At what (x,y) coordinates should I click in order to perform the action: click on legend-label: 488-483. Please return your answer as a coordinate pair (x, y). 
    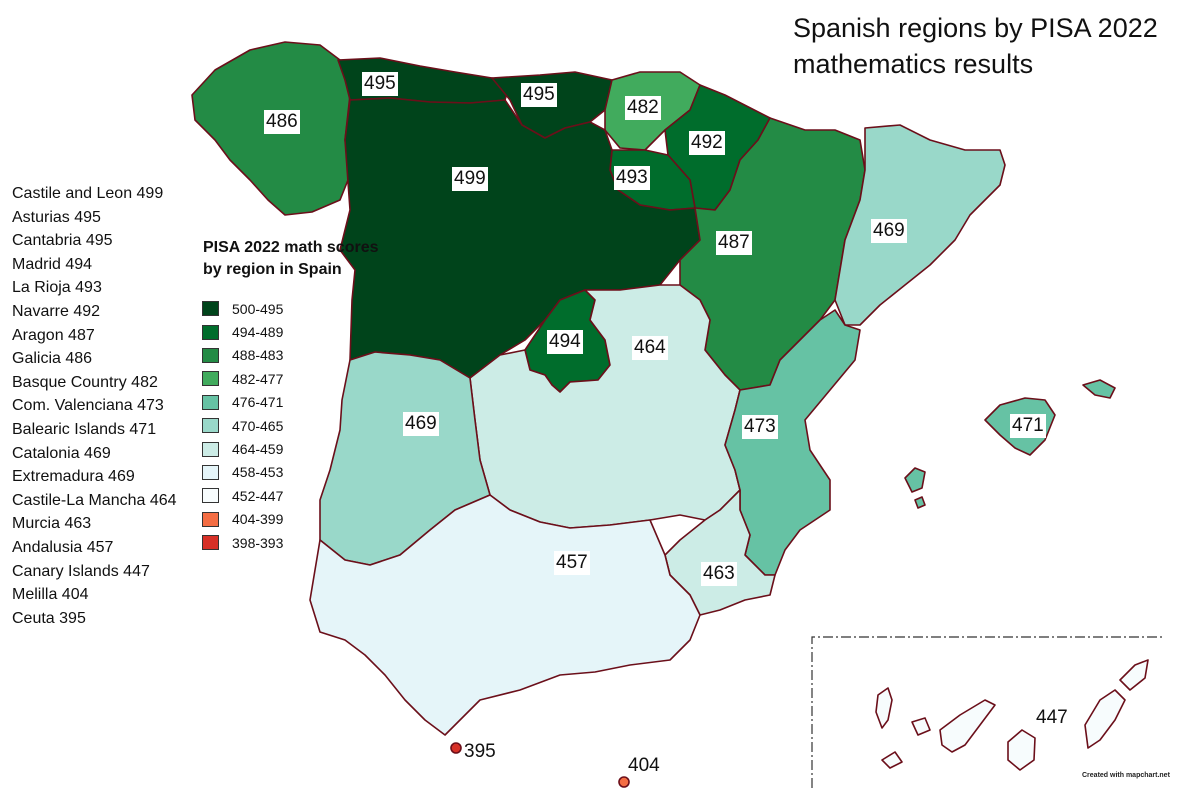
    Looking at the image, I should click on (258, 355).